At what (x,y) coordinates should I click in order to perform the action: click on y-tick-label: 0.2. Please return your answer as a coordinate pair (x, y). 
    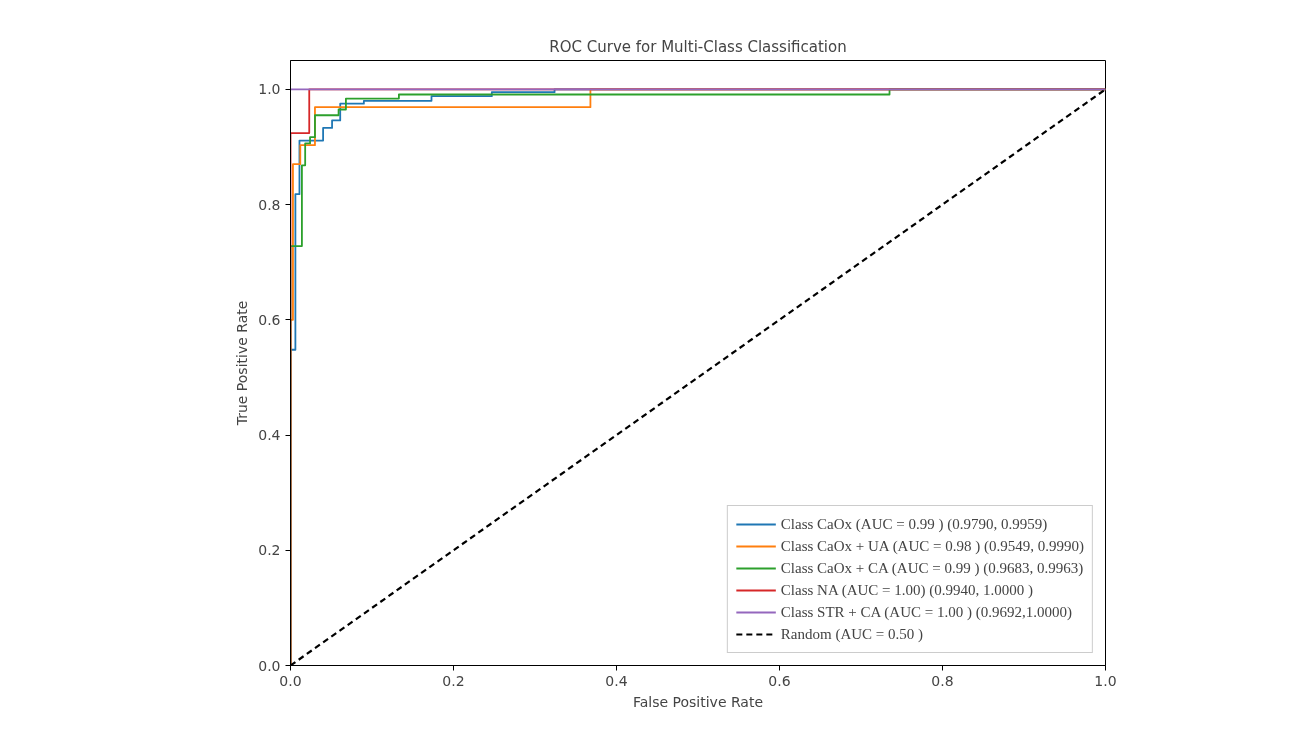
    Looking at the image, I should click on (269, 550).